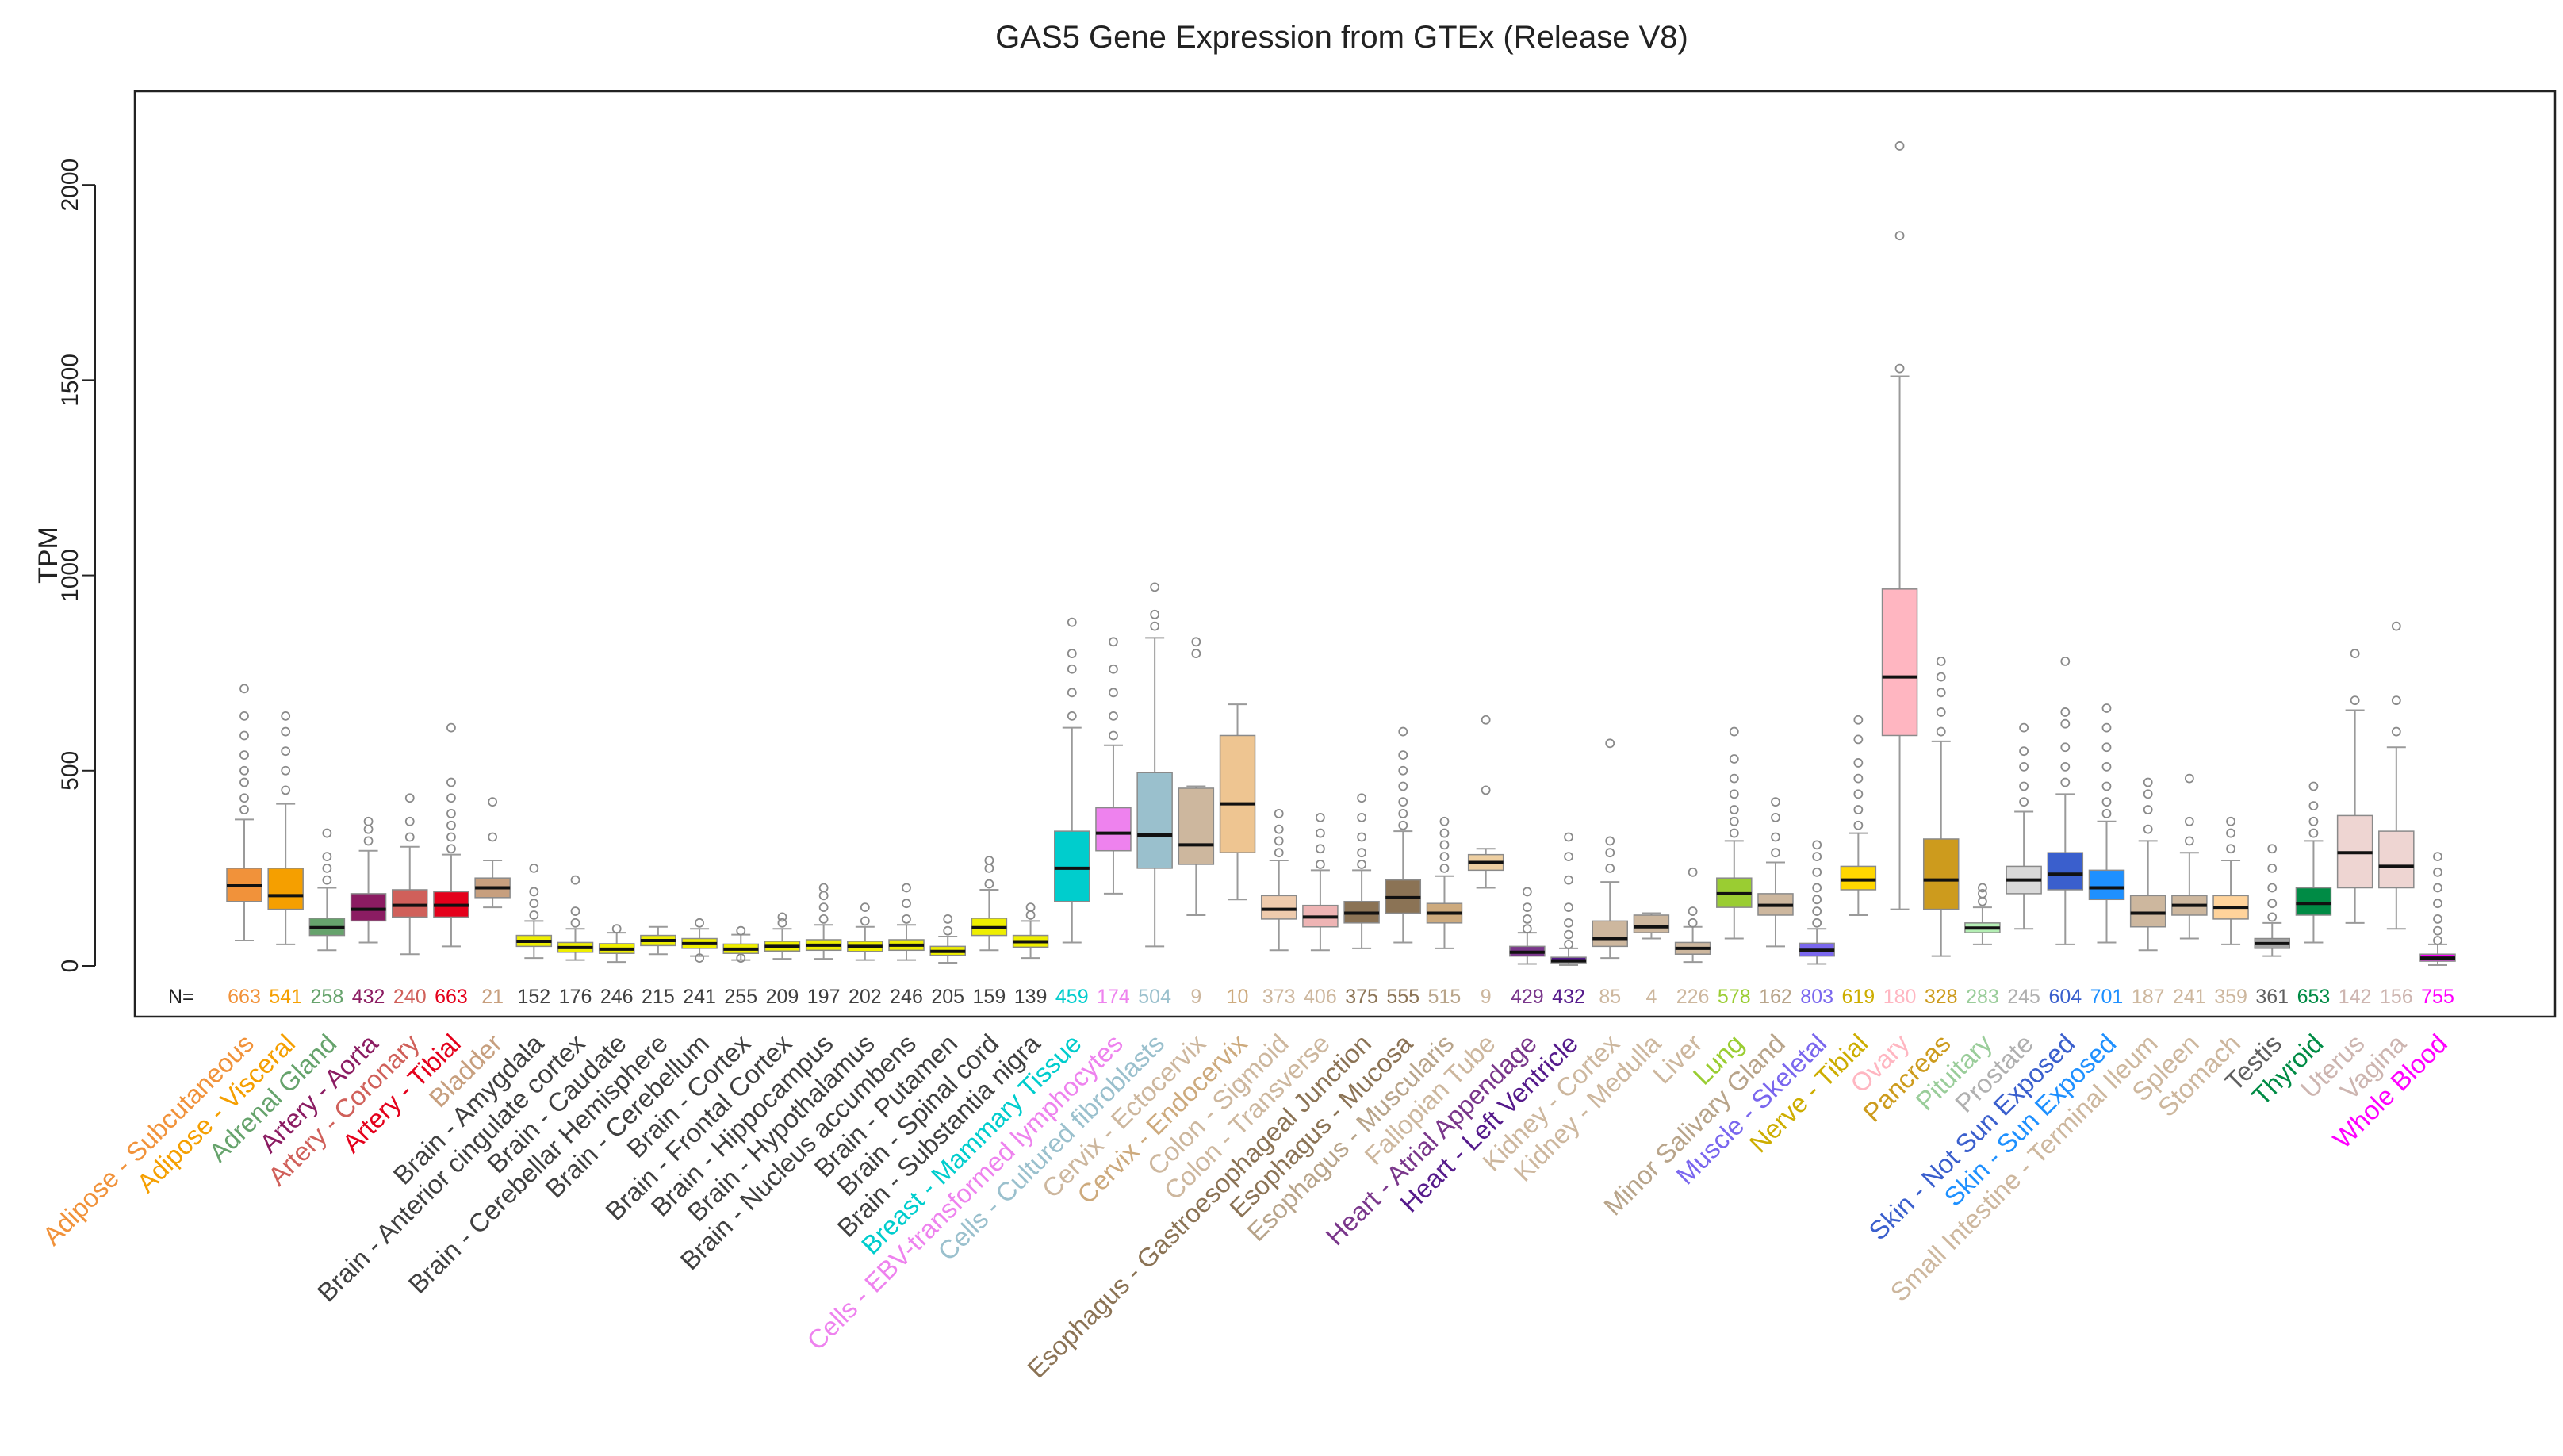 The image size is (2563, 1456). I want to click on n-count-label: 226, so click(1693, 997).